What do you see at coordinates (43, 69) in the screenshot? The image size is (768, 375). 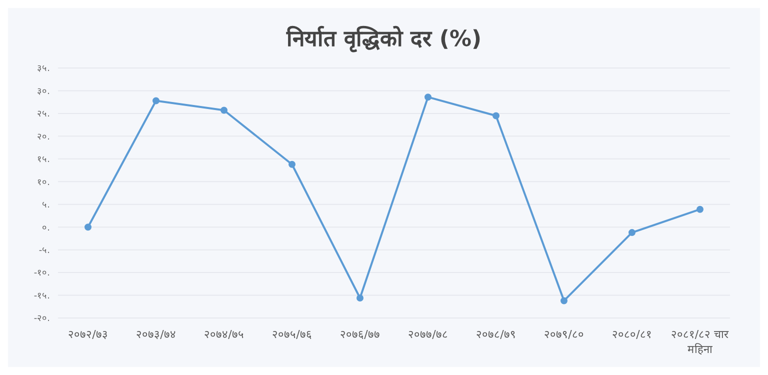 I see `y-tick-label: ३५.` at bounding box center [43, 69].